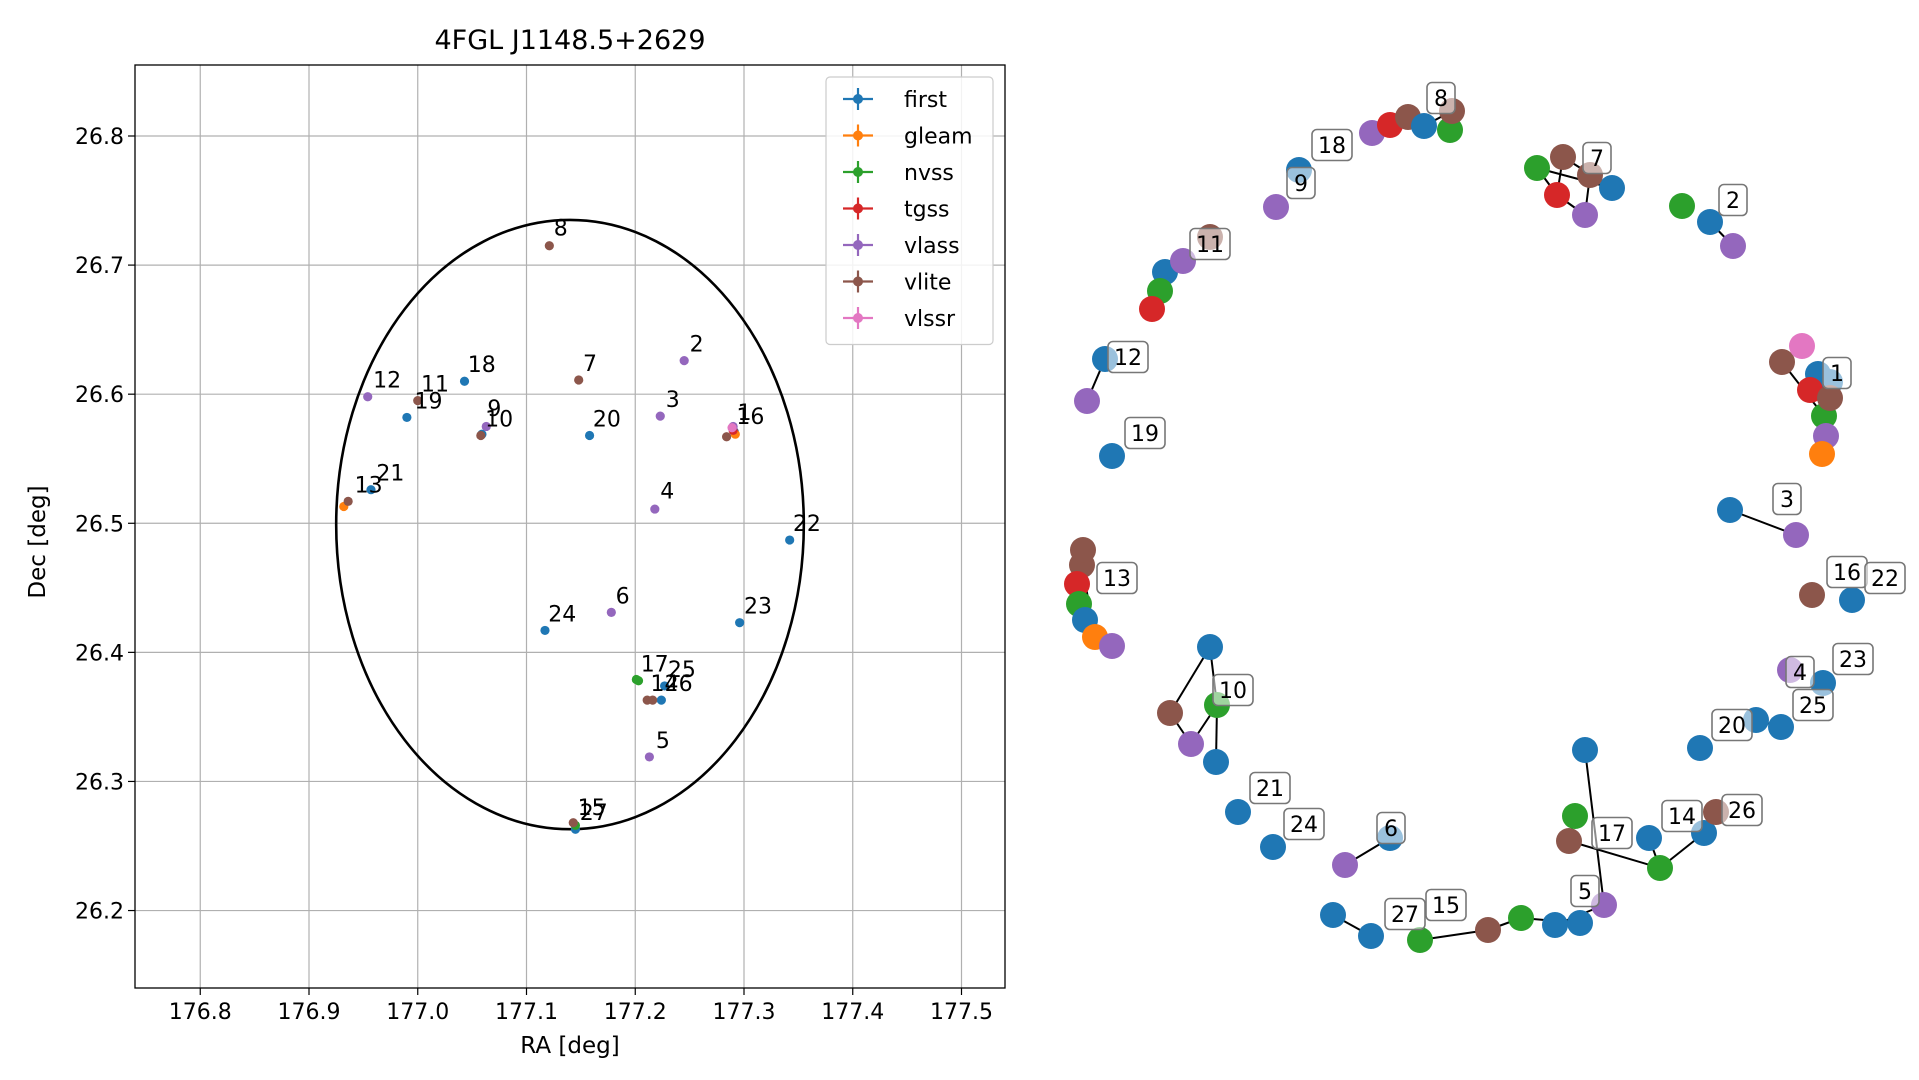 This screenshot has height=1080, width=1919. Describe the element at coordinates (744, 1012) in the screenshot. I see `x-tick-label: 177.3` at that location.